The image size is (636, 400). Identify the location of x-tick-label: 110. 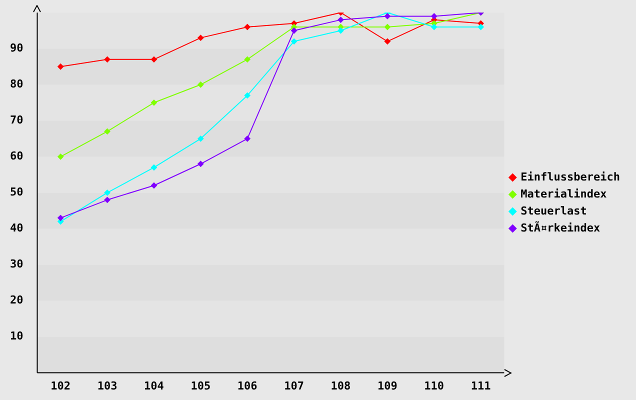
(434, 385).